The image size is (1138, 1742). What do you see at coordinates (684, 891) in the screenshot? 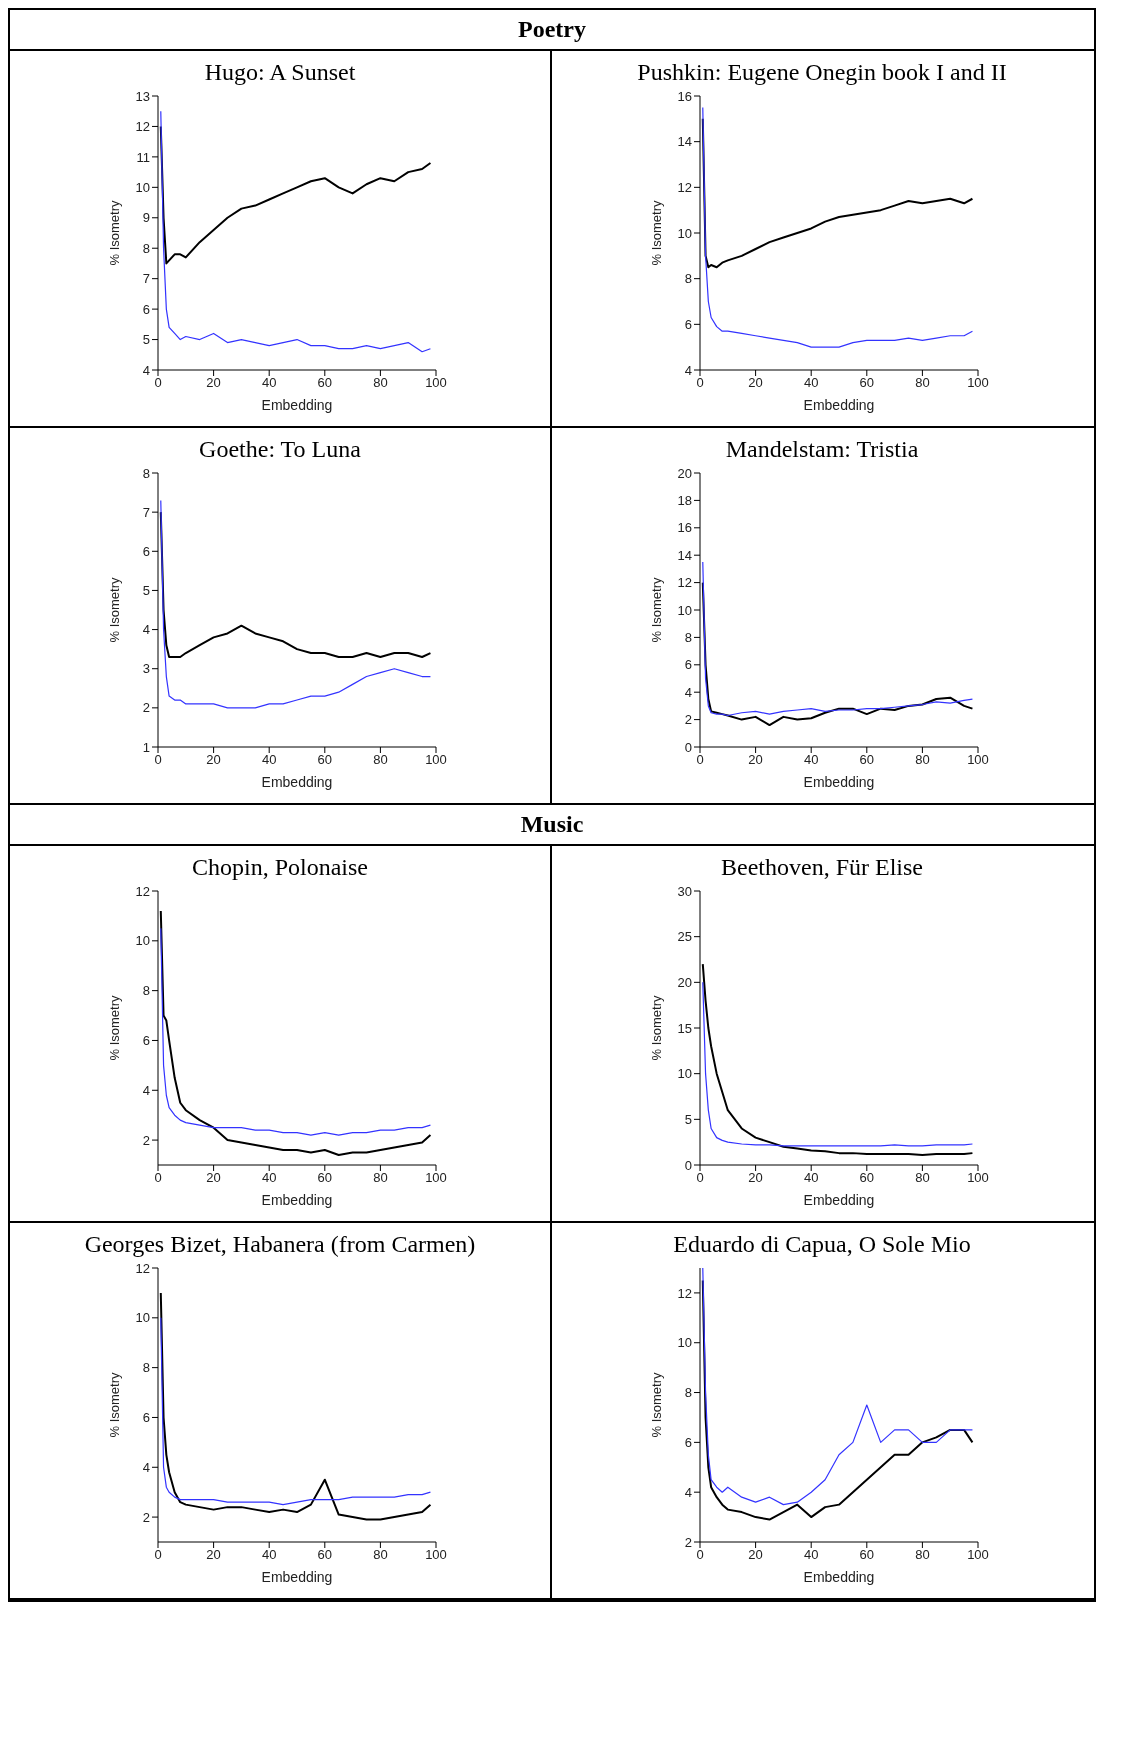
I see `y-tick-label: 30` at bounding box center [684, 891].